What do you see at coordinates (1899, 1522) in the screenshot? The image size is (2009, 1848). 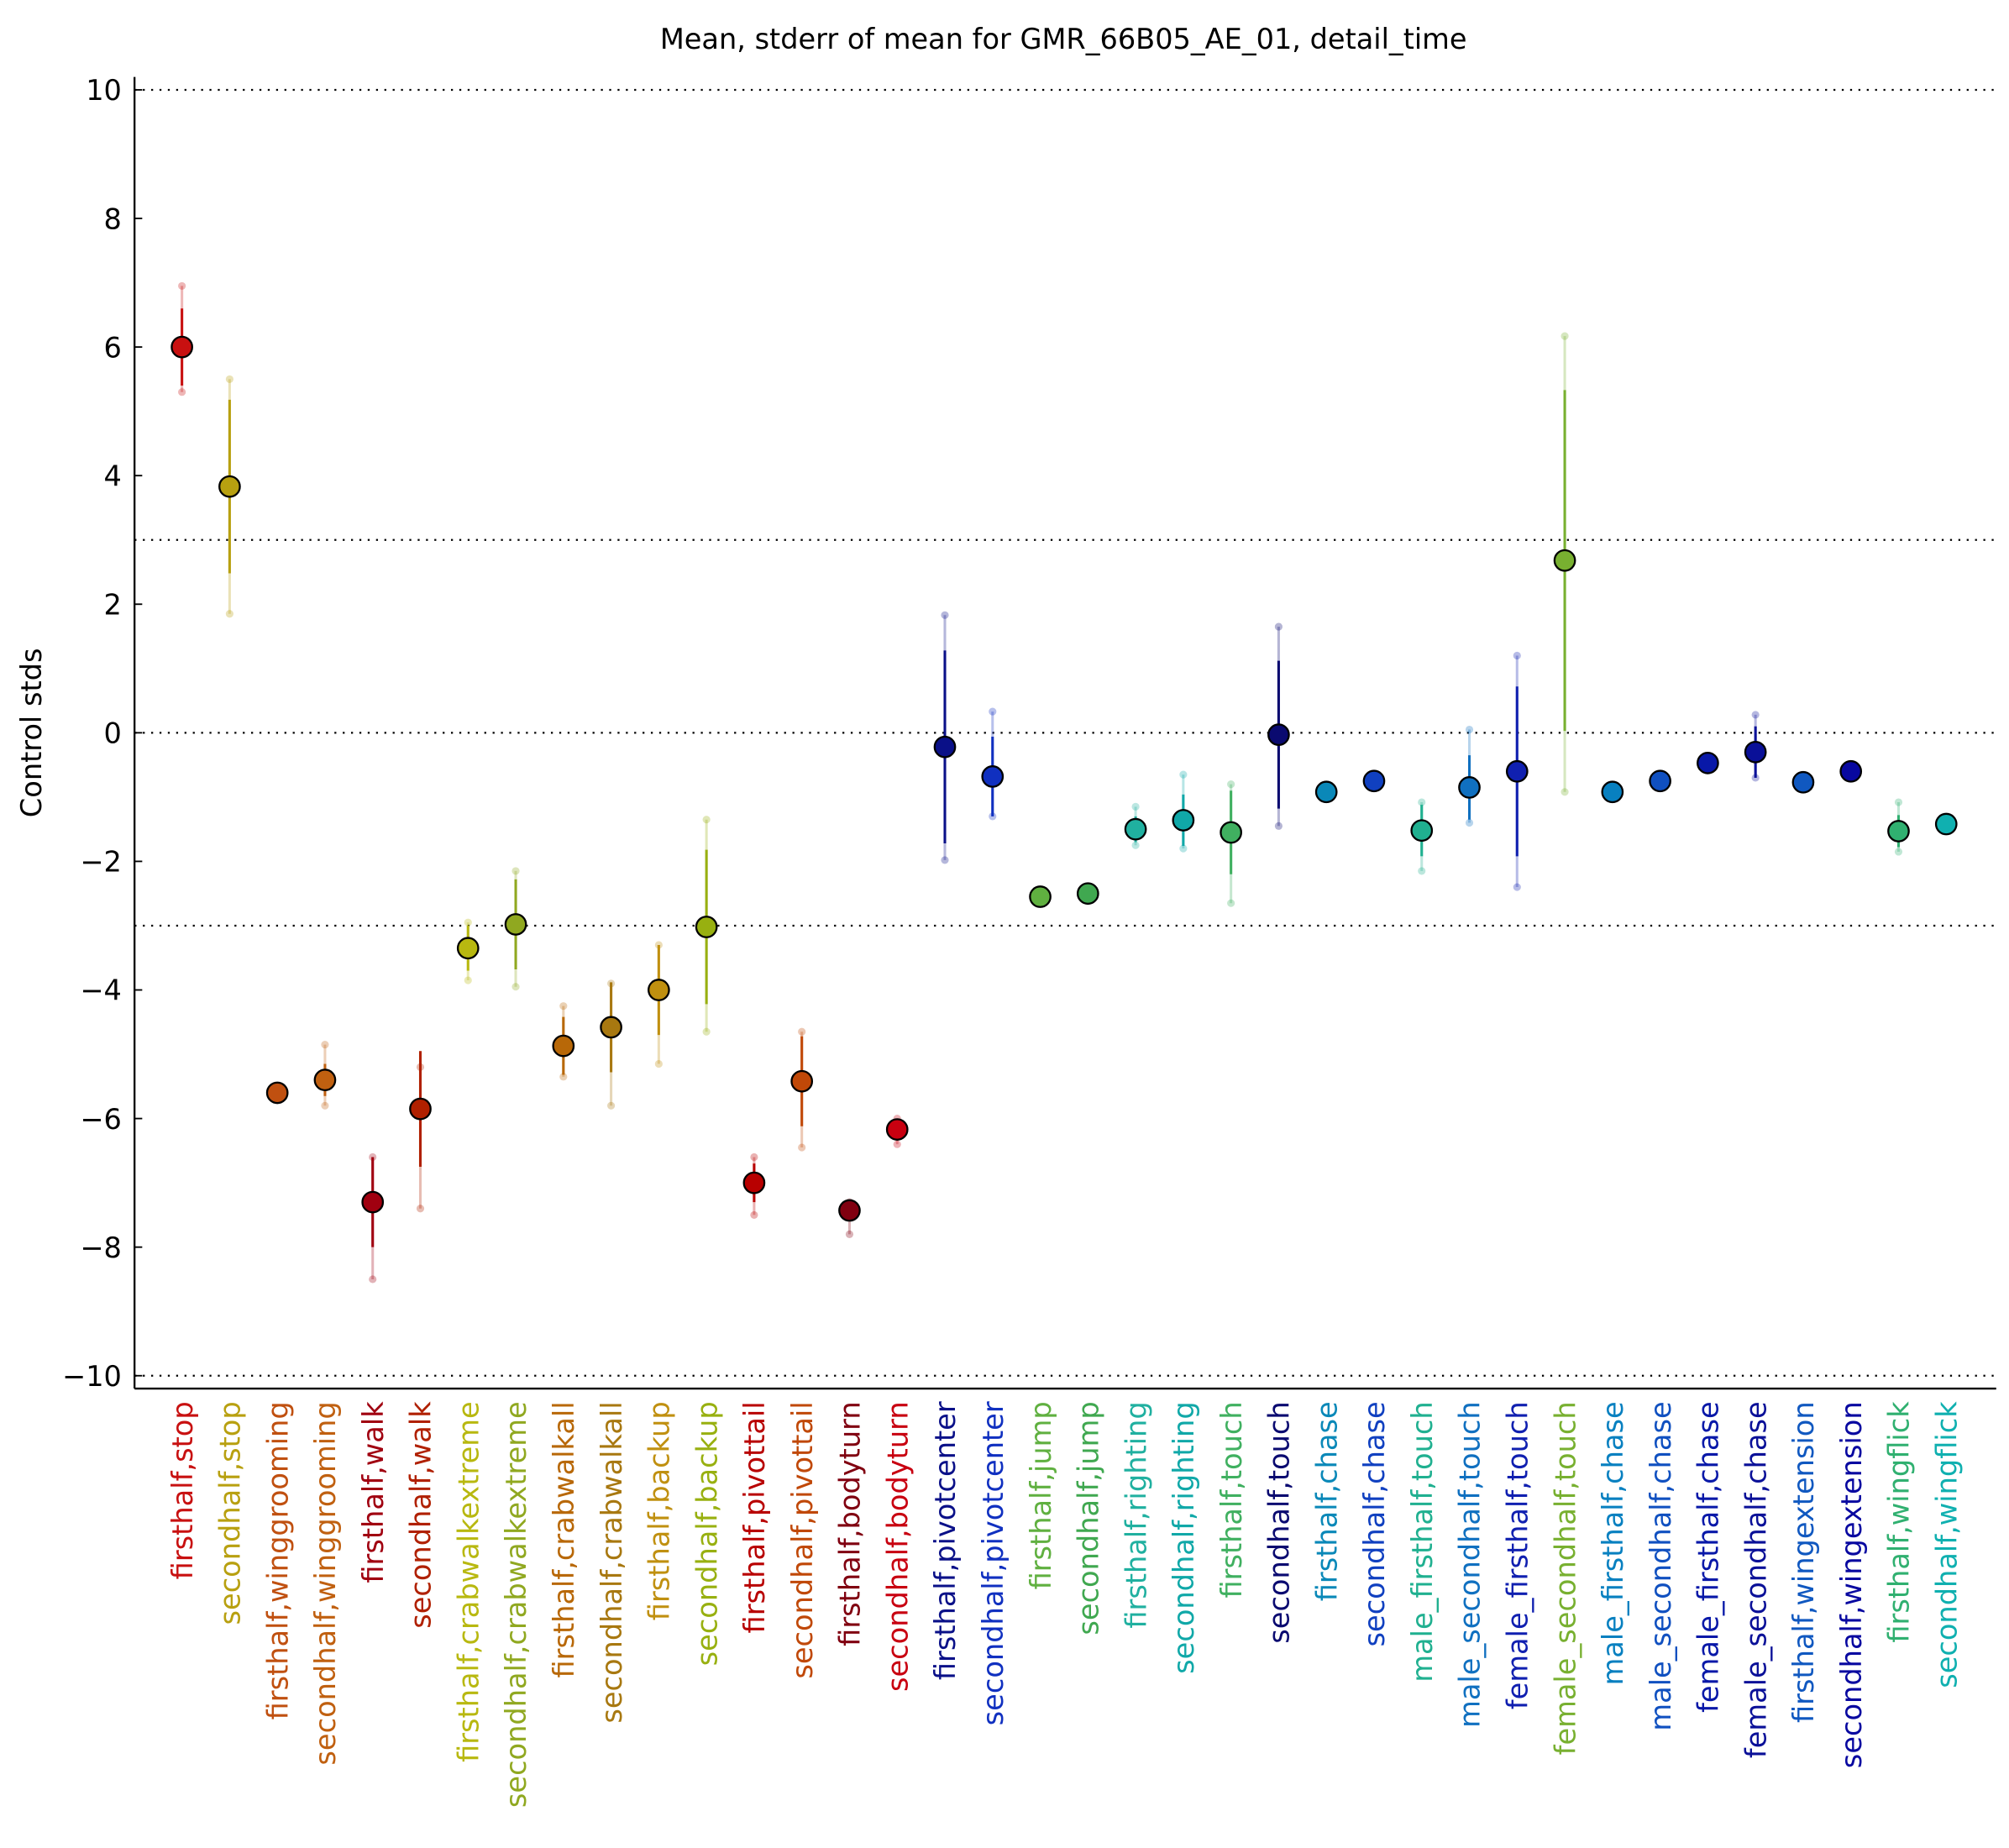 I see `x-tick-label: firsthalf,wingflick` at bounding box center [1899, 1522].